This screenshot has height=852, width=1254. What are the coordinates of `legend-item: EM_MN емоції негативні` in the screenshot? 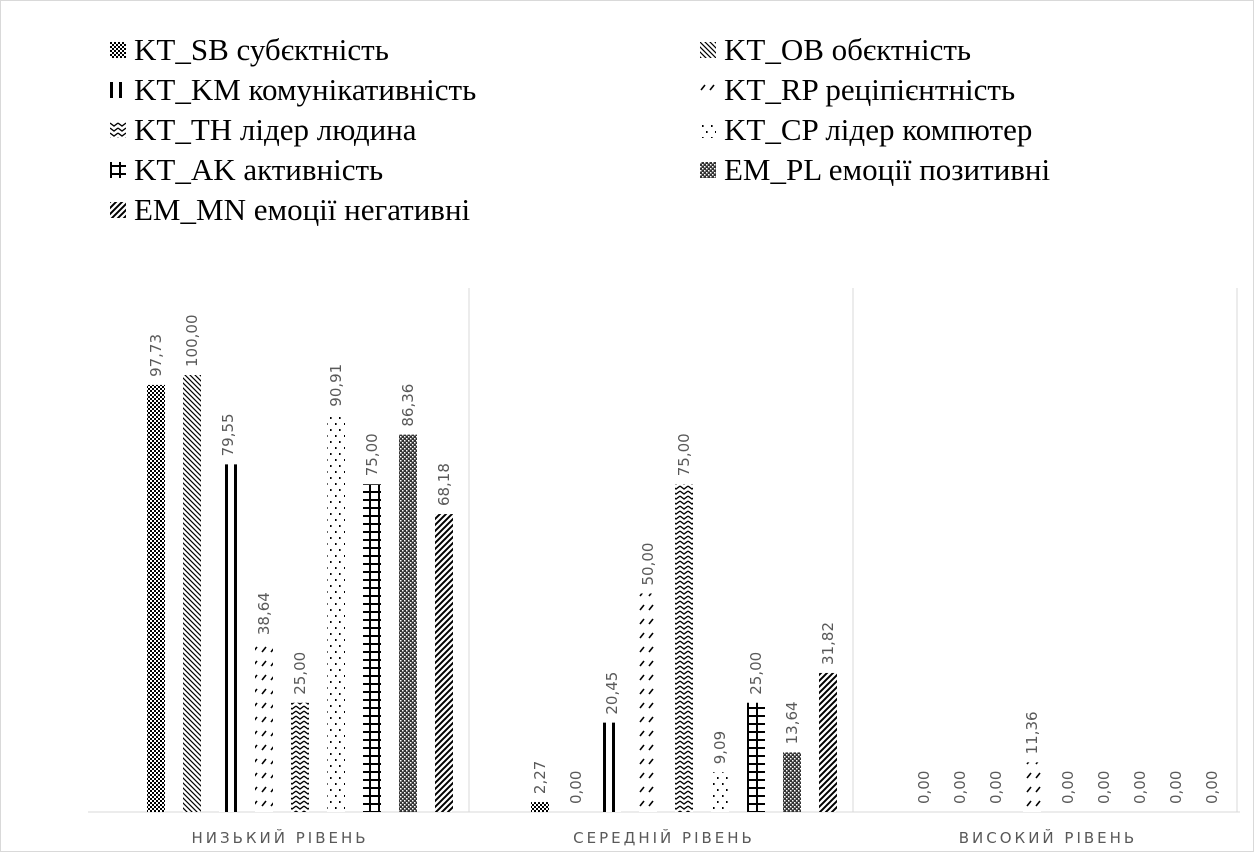 It's located at (290, 210).